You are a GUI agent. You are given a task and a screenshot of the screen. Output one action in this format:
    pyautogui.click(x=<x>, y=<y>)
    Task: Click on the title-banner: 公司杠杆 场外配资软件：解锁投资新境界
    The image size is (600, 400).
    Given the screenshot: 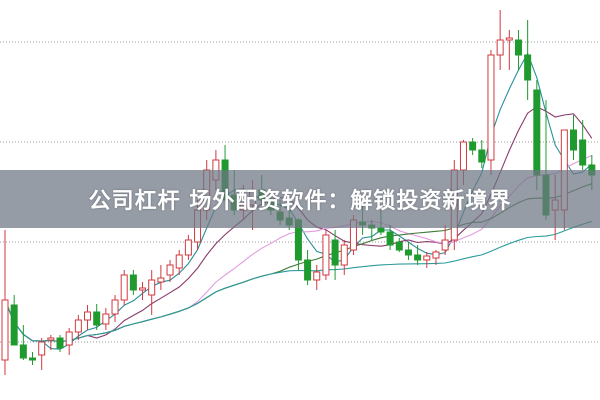 What is the action you would take?
    pyautogui.click(x=300, y=199)
    